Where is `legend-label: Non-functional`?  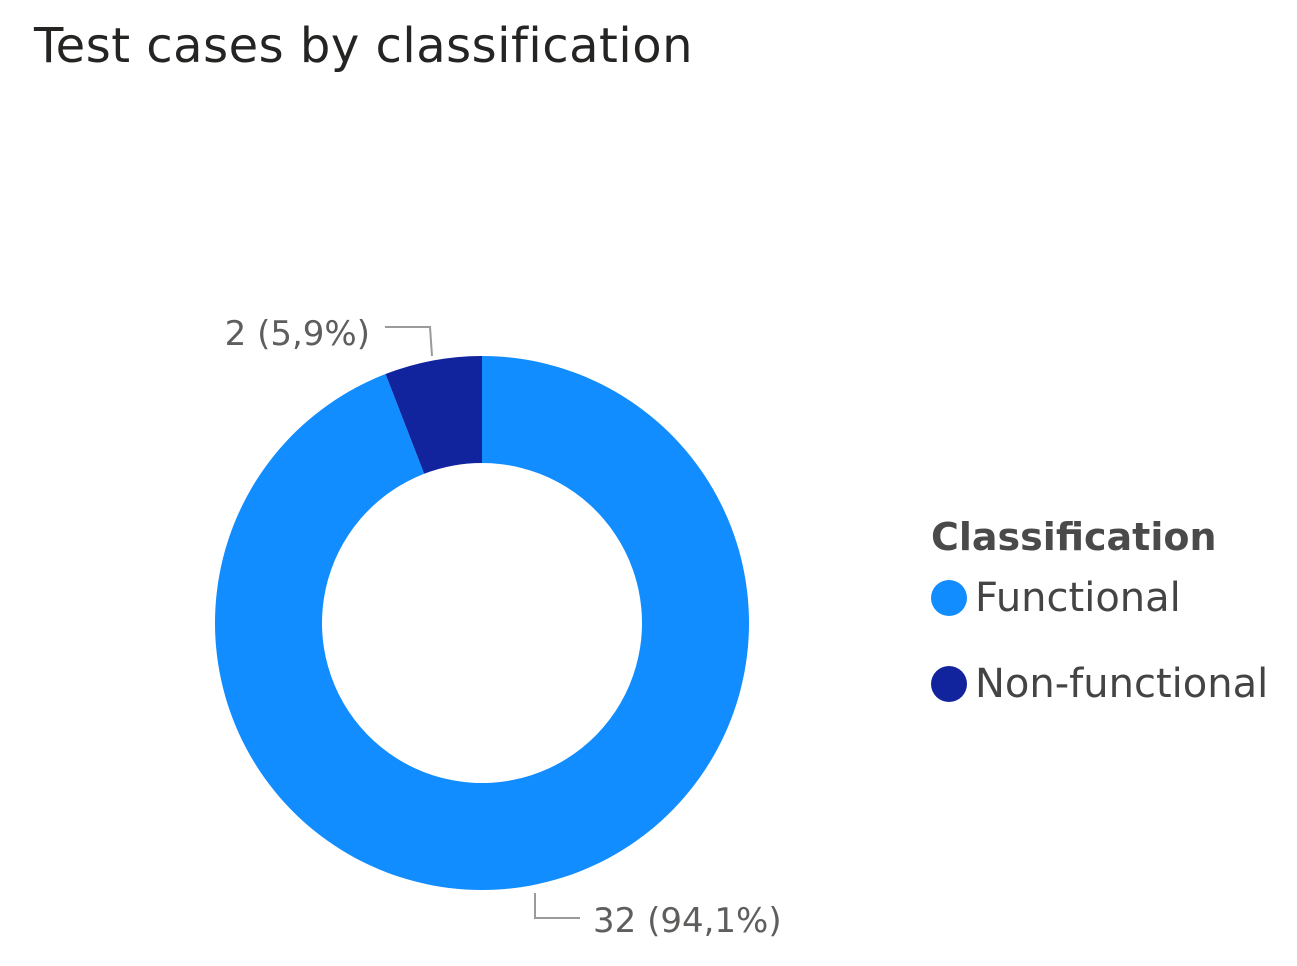 legend-label: Non-functional is located at coordinates (1122, 684).